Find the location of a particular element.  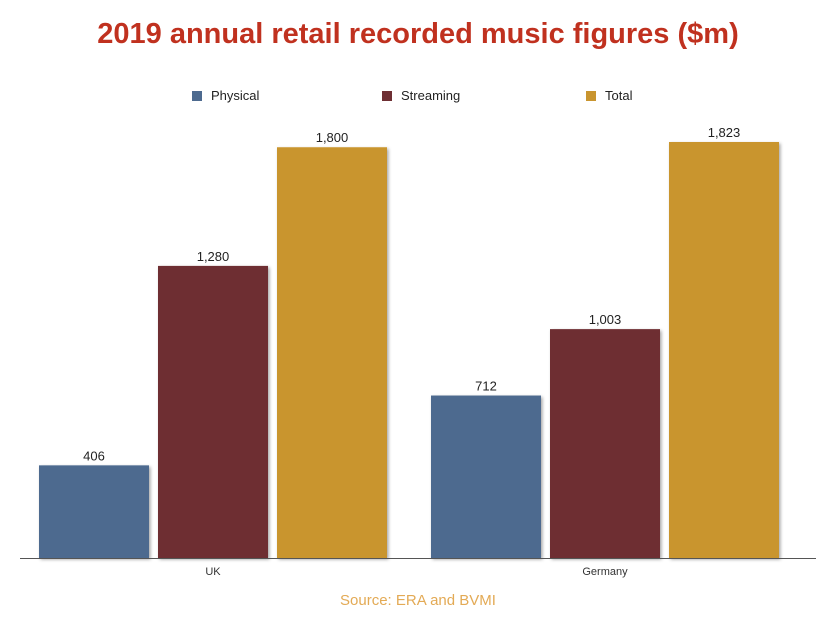

chart-legend: Physical Streaming Total is located at coordinates (418, 98).